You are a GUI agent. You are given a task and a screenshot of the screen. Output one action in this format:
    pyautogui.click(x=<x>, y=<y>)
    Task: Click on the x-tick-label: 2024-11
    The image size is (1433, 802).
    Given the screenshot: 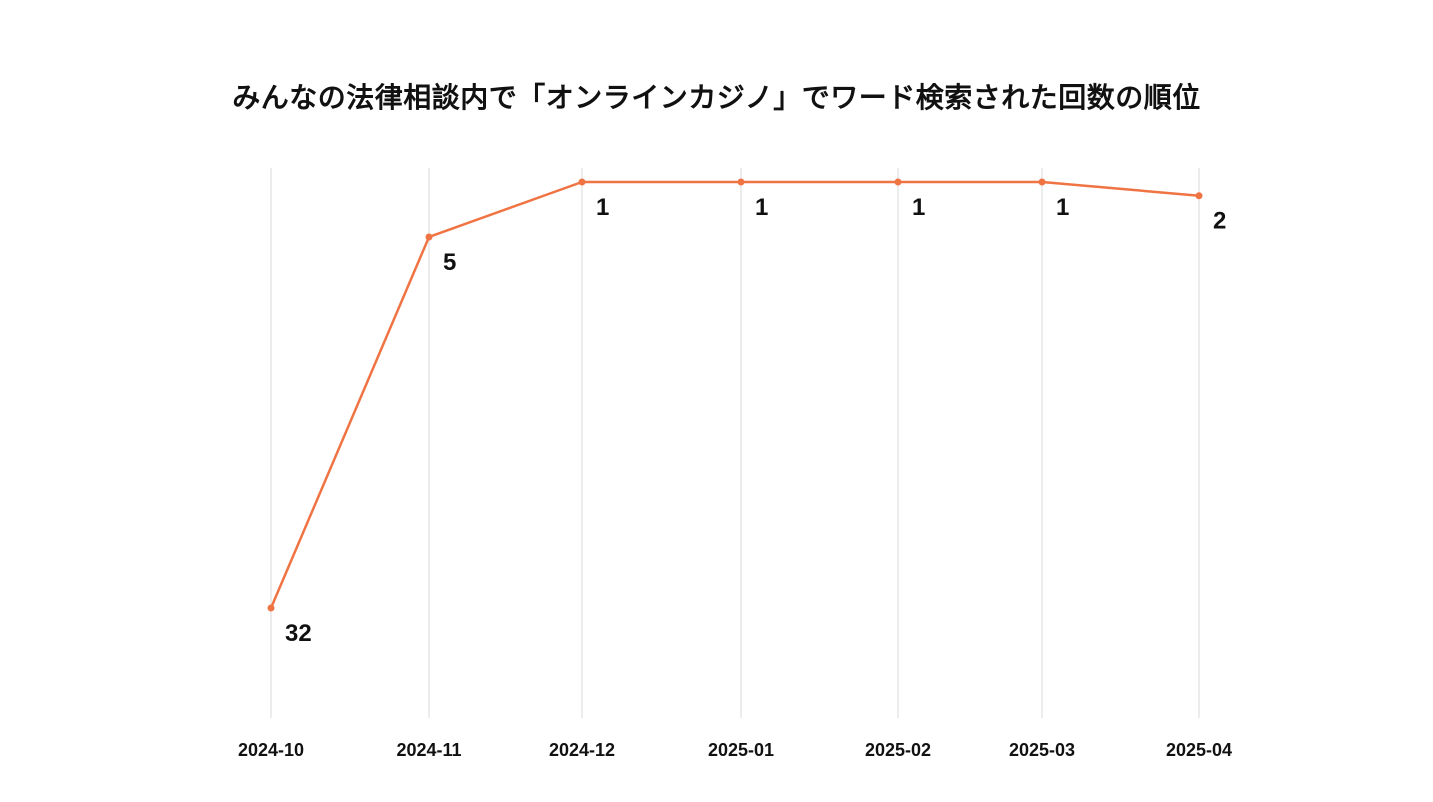 What is the action you would take?
    pyautogui.click(x=428, y=750)
    